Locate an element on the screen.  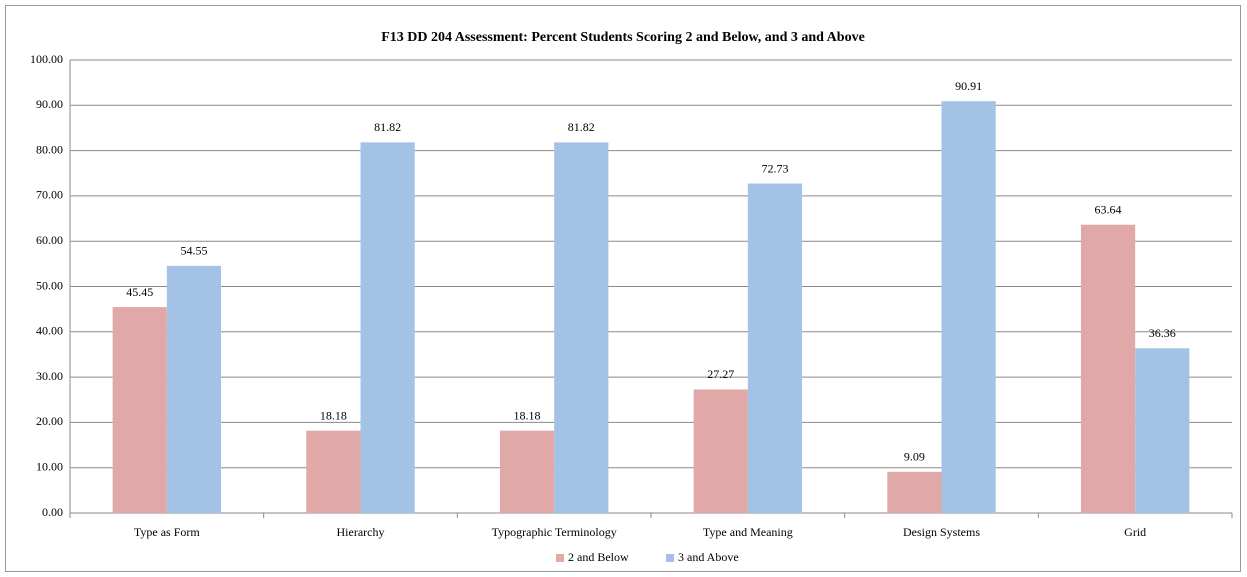
x-tick-label: Type and Meaning is located at coordinates (748, 532).